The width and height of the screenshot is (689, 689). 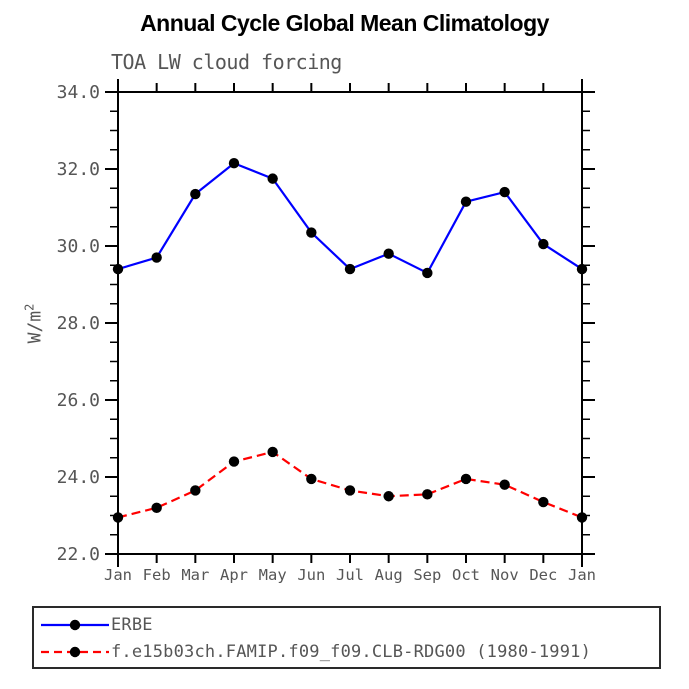 What do you see at coordinates (78, 477) in the screenshot?
I see `y-tick-label: 24.0` at bounding box center [78, 477].